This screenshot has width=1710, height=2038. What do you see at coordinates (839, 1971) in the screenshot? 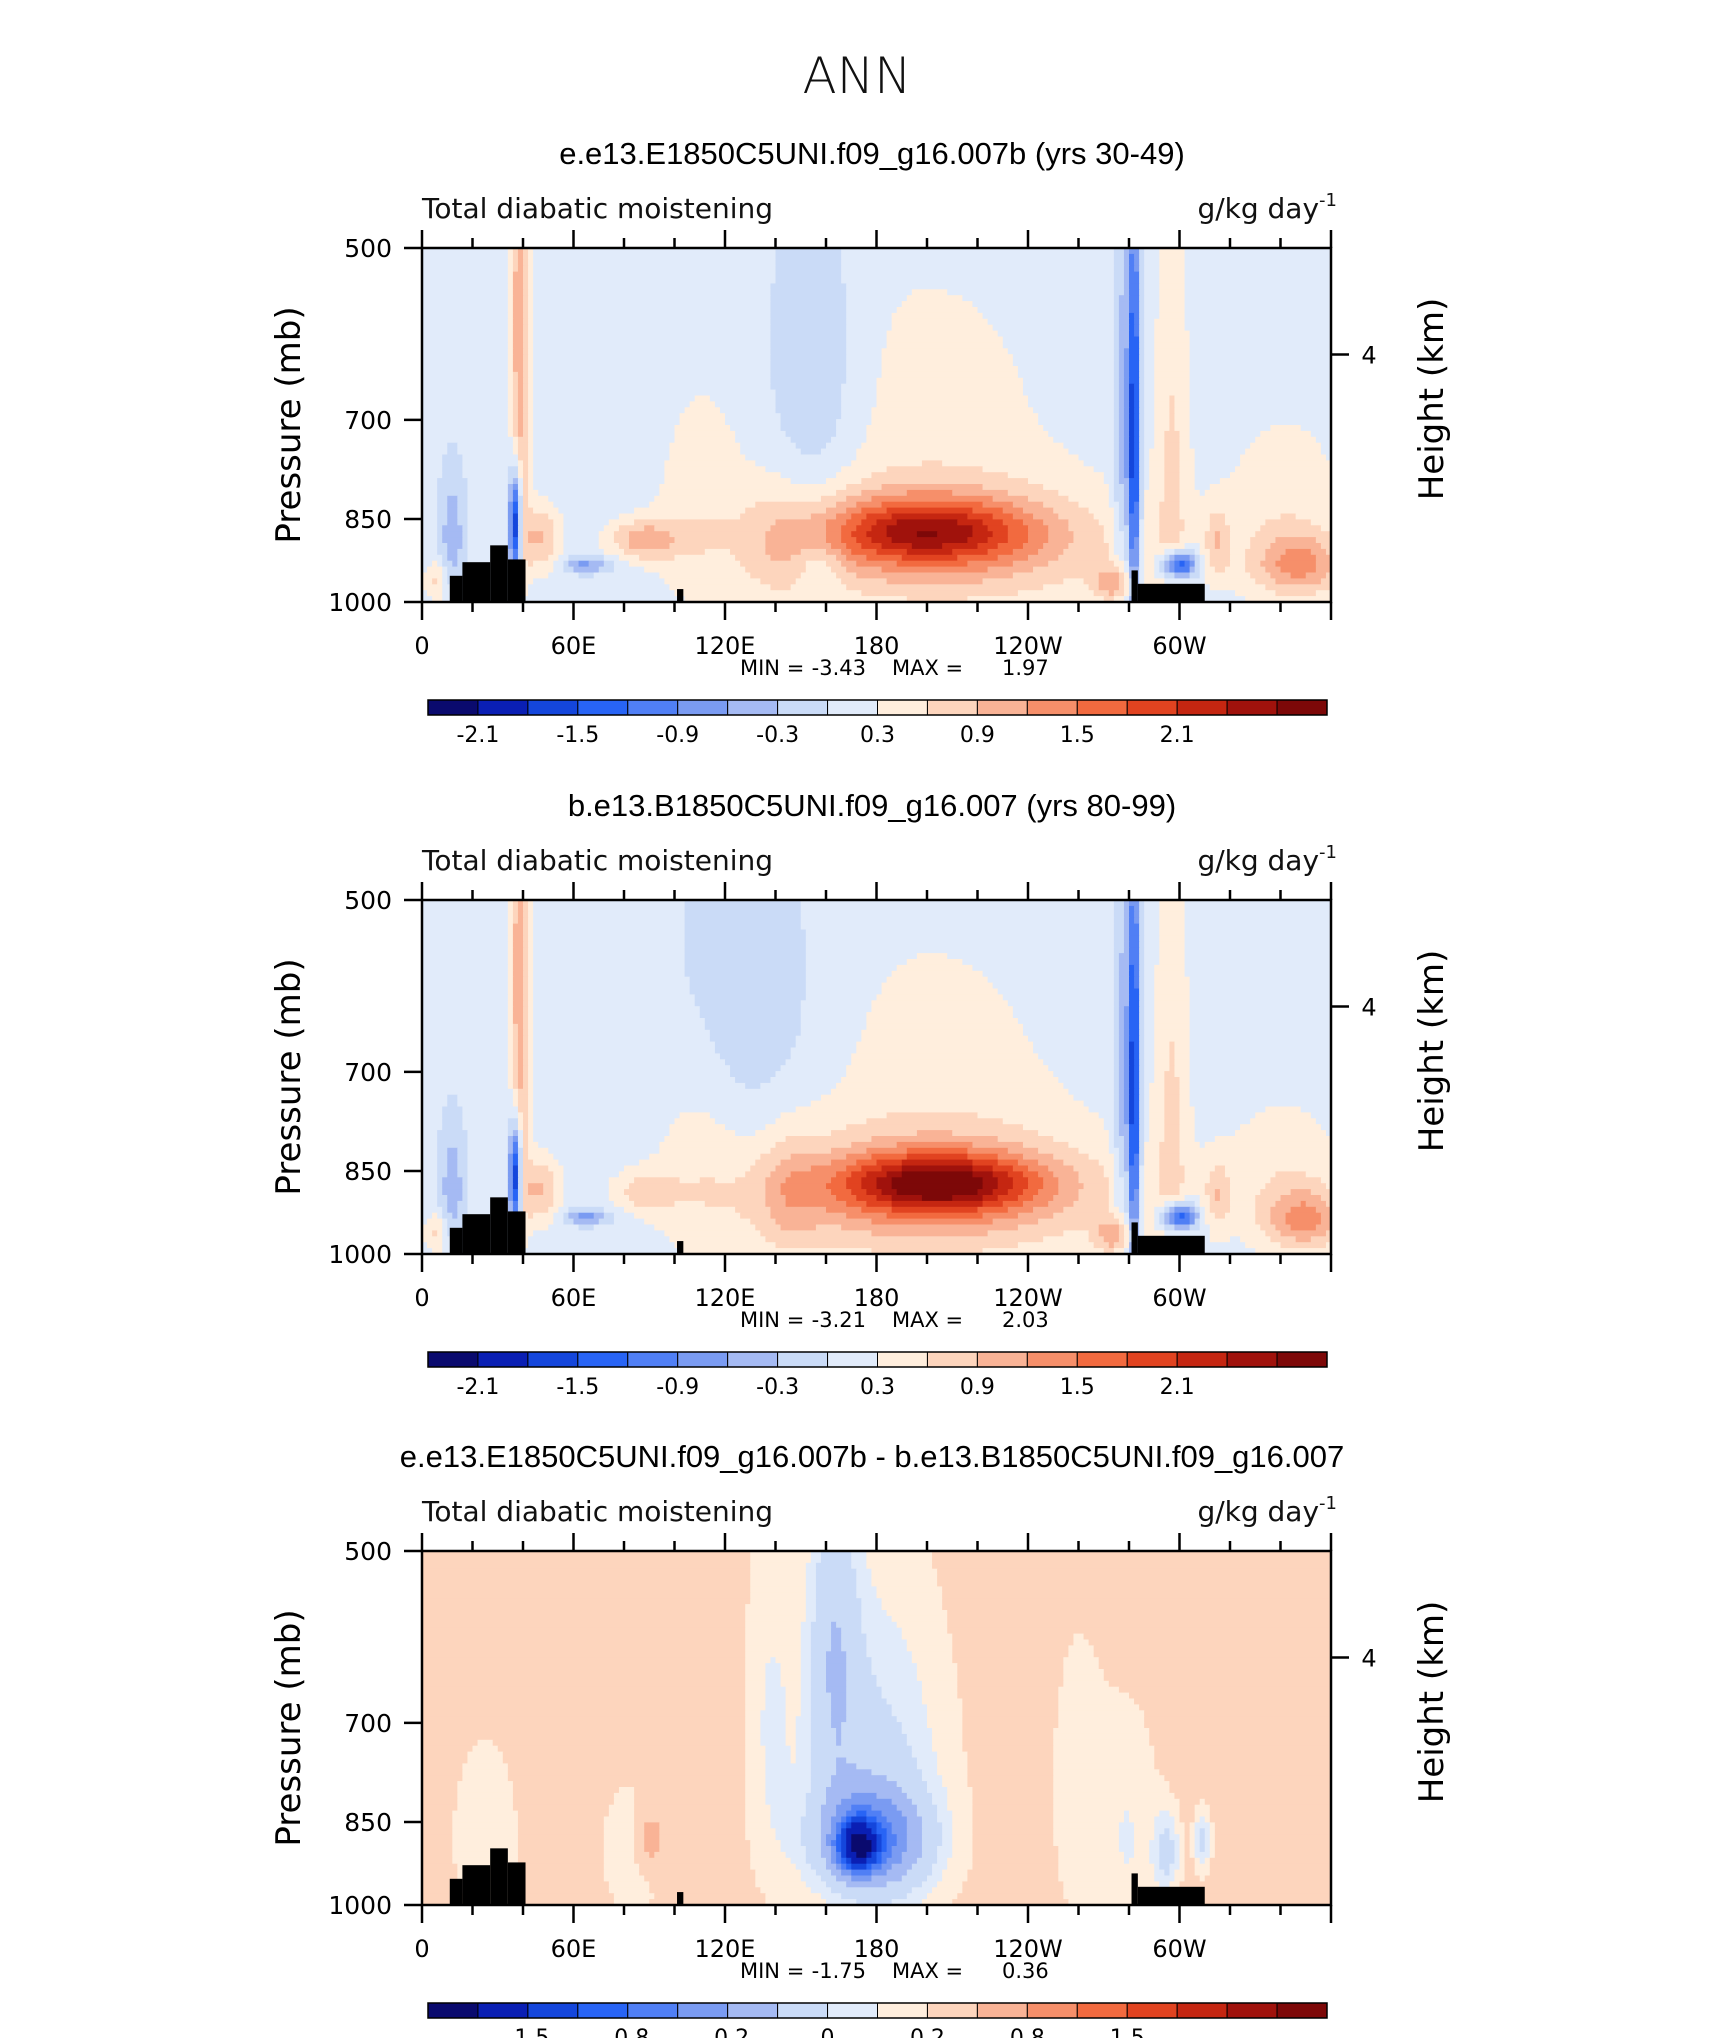
I see `min-value: -1.75` at bounding box center [839, 1971].